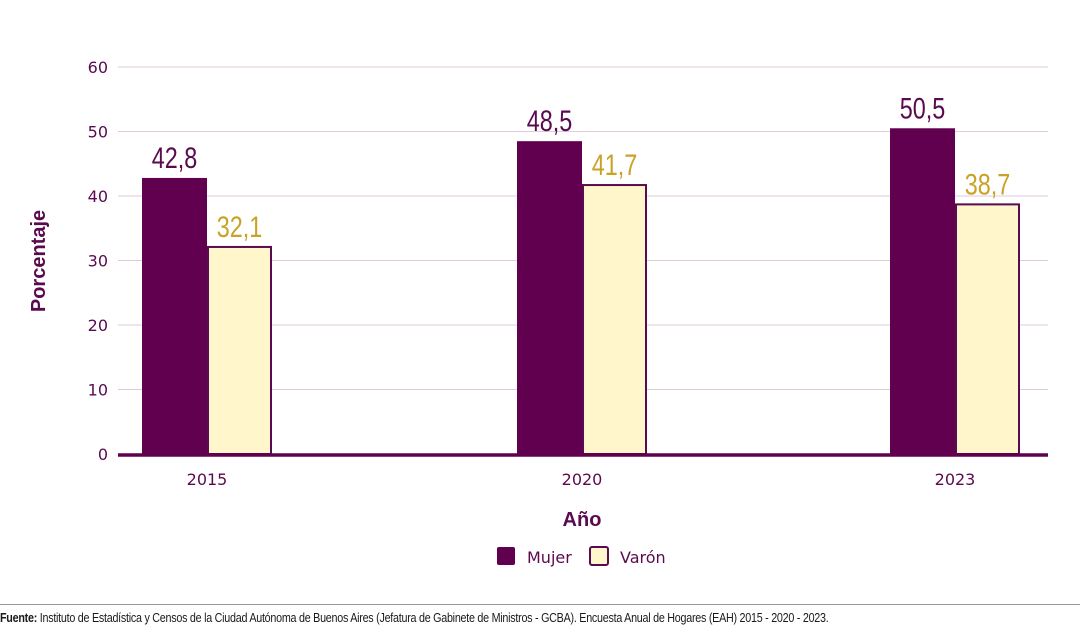  Describe the element at coordinates (19, 618) in the screenshot. I see `source-label: Fuente:` at that location.